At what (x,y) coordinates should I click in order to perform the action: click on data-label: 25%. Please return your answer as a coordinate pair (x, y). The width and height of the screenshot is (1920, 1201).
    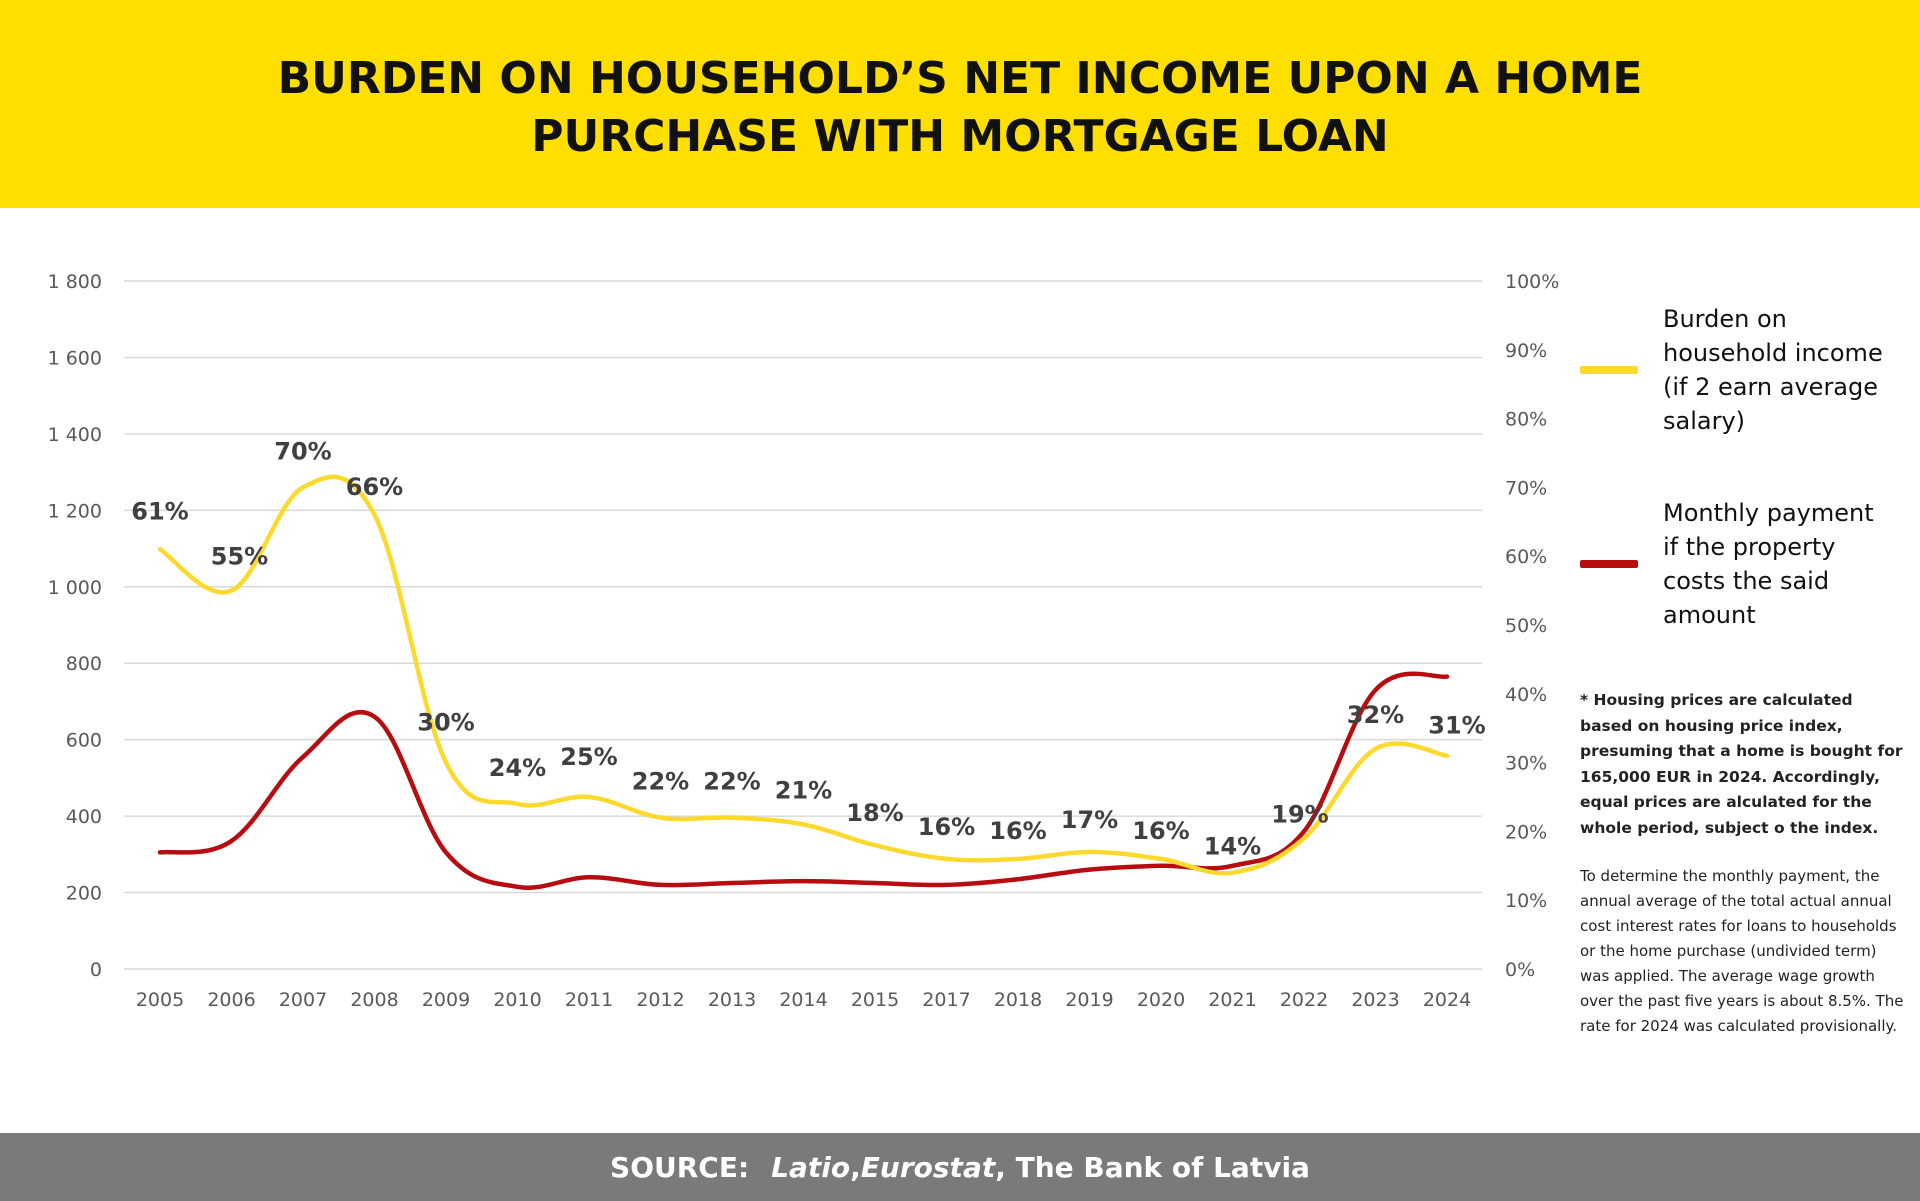
    Looking at the image, I should click on (588, 757).